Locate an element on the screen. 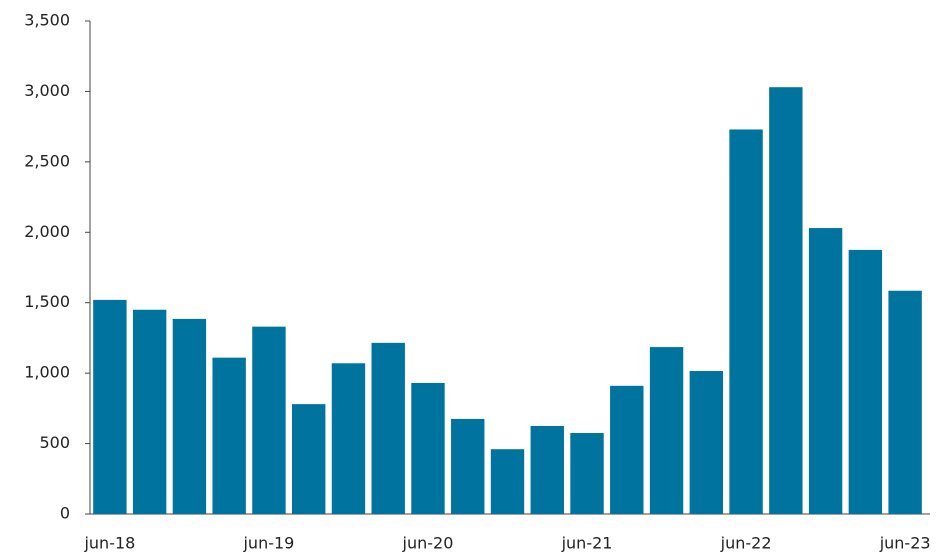  x-tick-label: jun-22 is located at coordinates (746, 543).